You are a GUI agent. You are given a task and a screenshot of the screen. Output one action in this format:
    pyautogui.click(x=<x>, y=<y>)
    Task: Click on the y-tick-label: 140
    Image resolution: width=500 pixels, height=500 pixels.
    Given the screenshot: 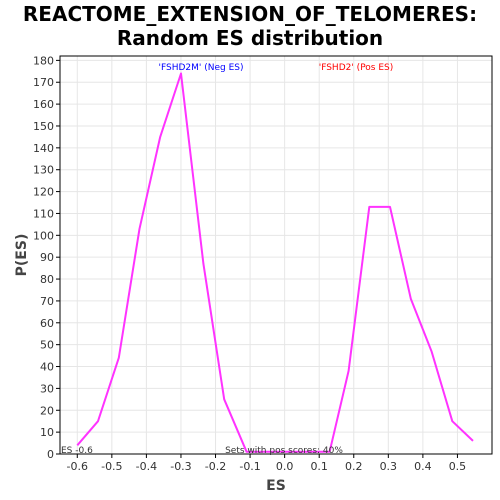 What is the action you would take?
    pyautogui.click(x=43, y=148)
    